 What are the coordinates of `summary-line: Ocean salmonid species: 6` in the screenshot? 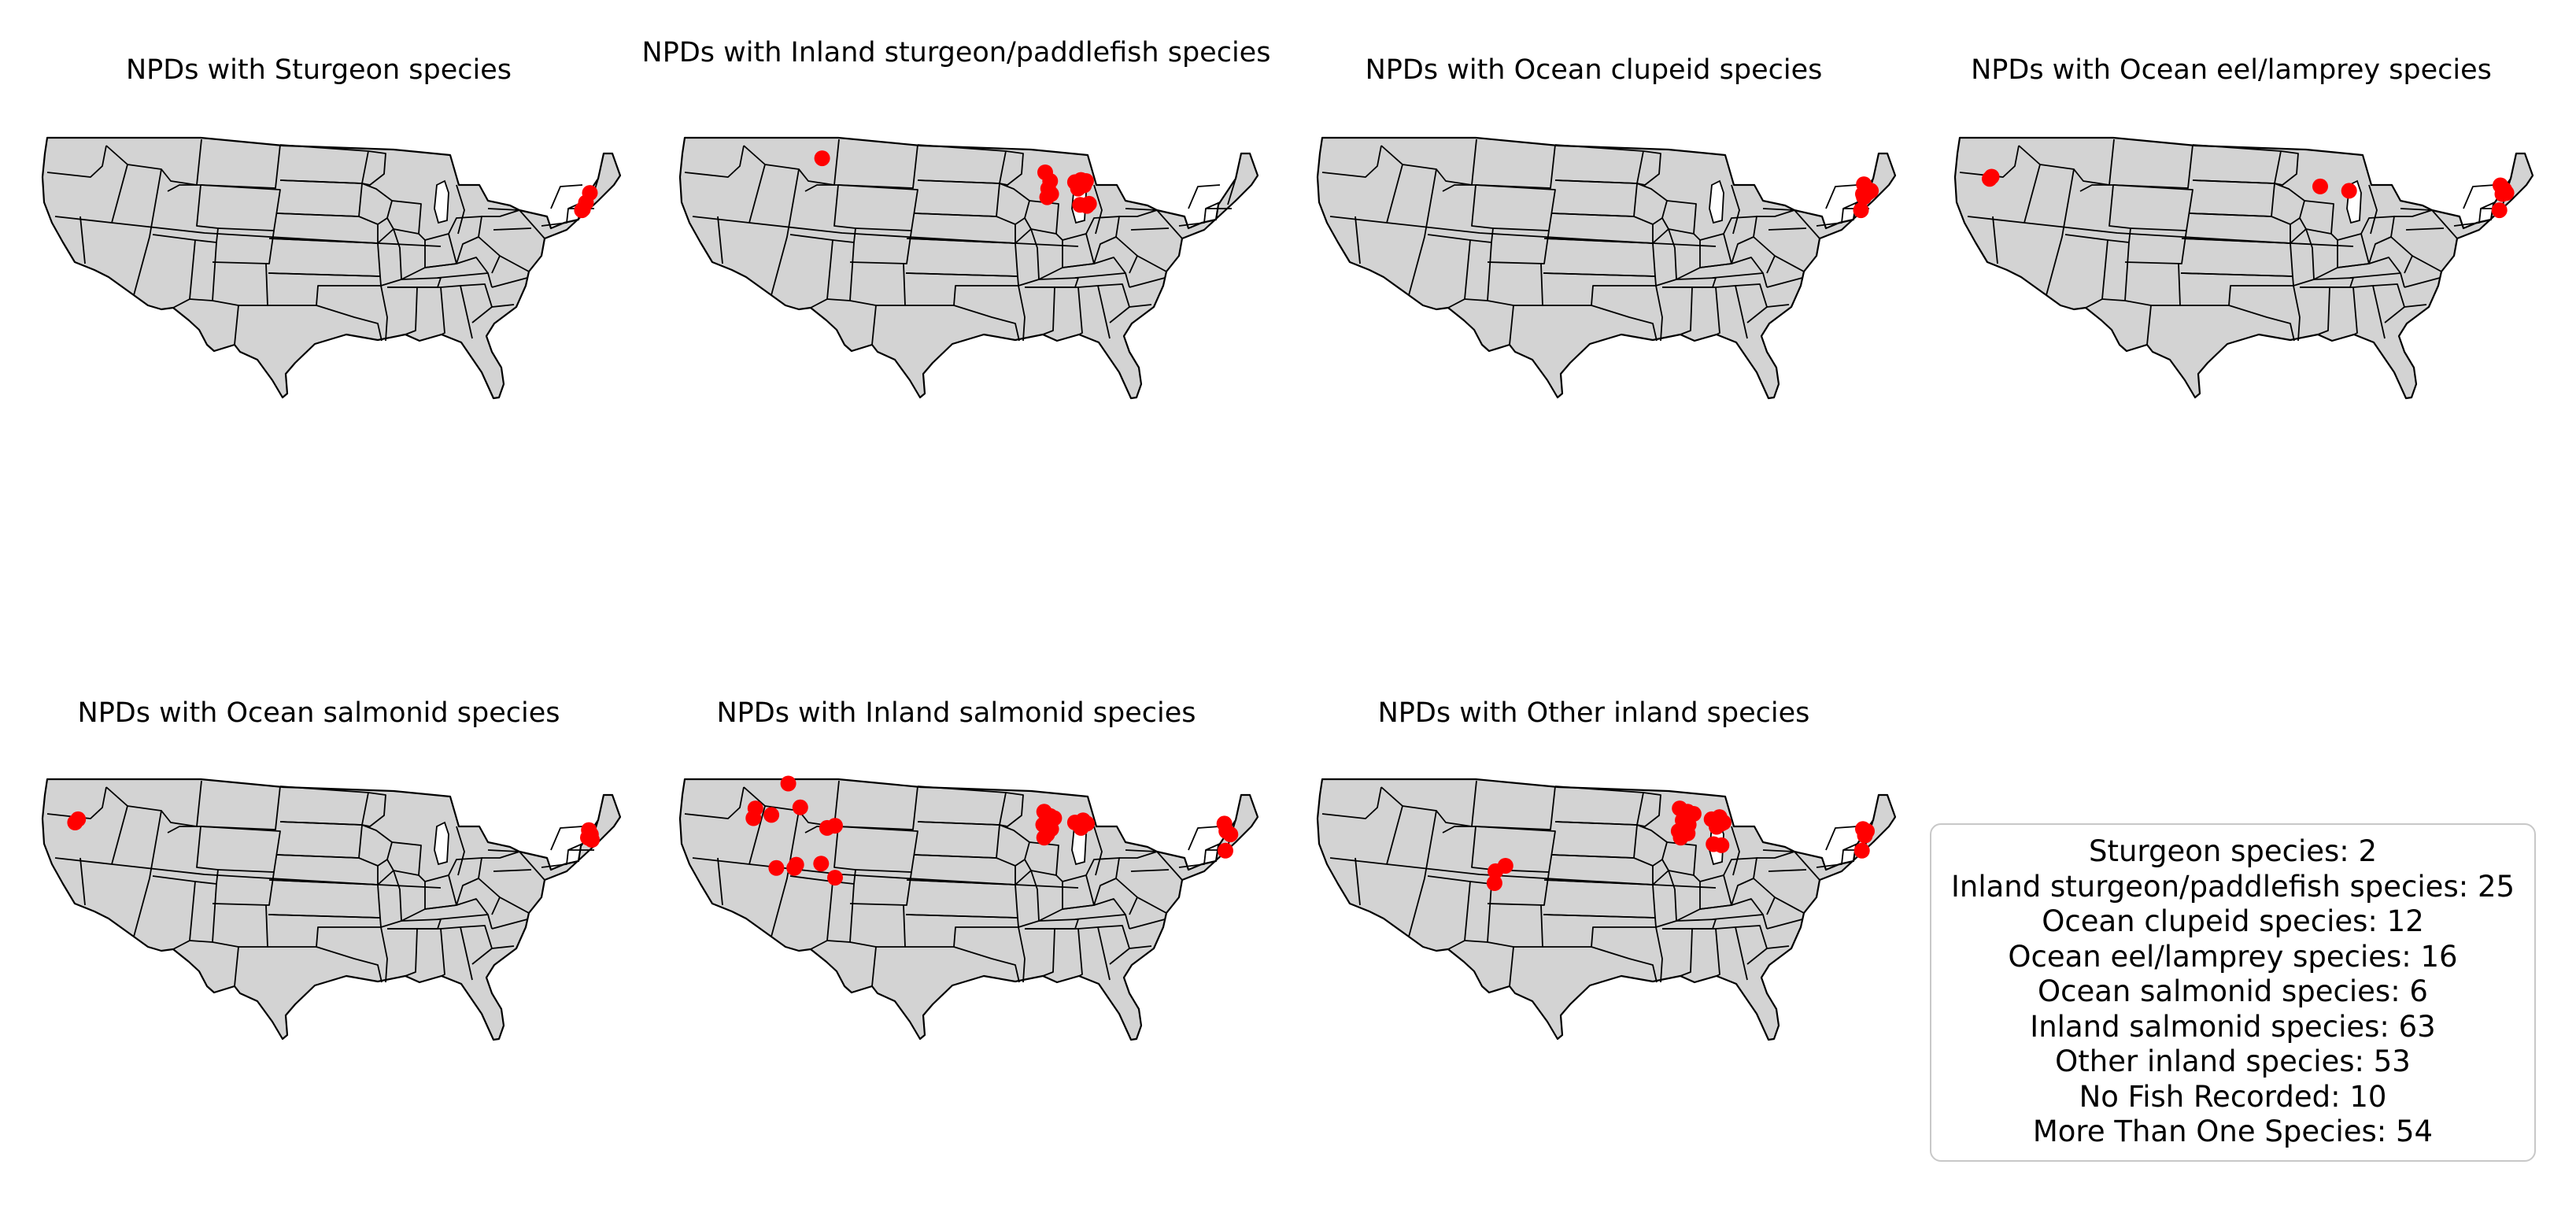 It's located at (2233, 991).